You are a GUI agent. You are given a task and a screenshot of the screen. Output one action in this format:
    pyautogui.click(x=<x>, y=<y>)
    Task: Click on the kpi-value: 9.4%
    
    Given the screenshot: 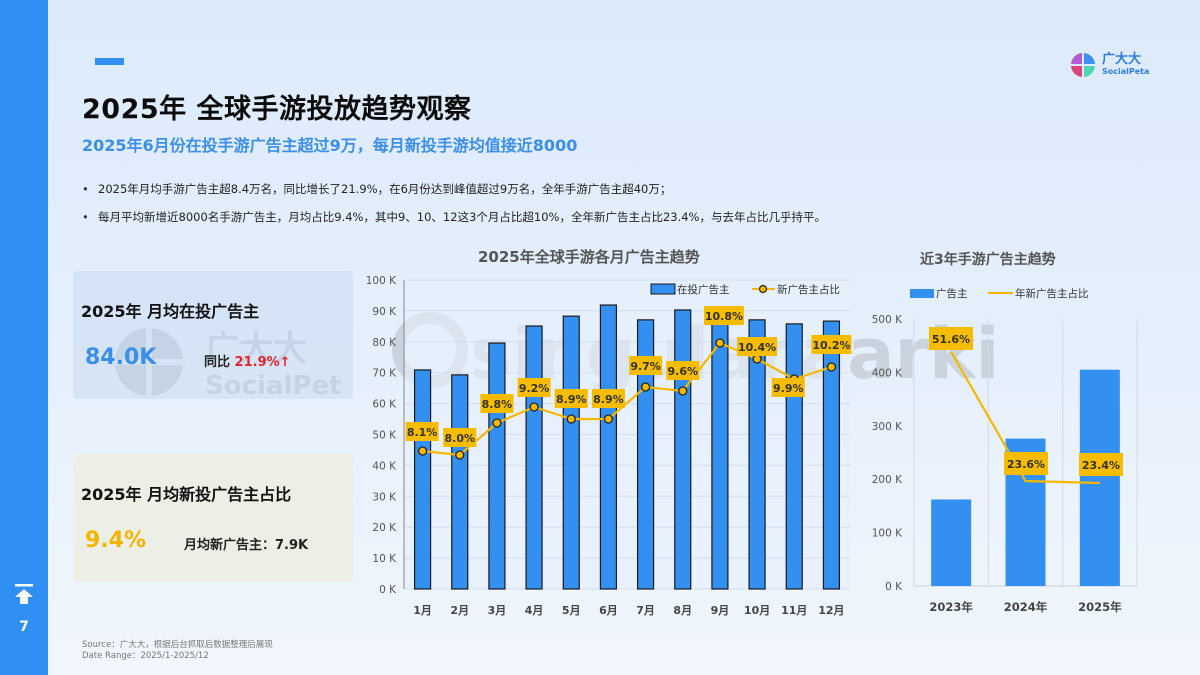 What is the action you would take?
    pyautogui.click(x=116, y=540)
    